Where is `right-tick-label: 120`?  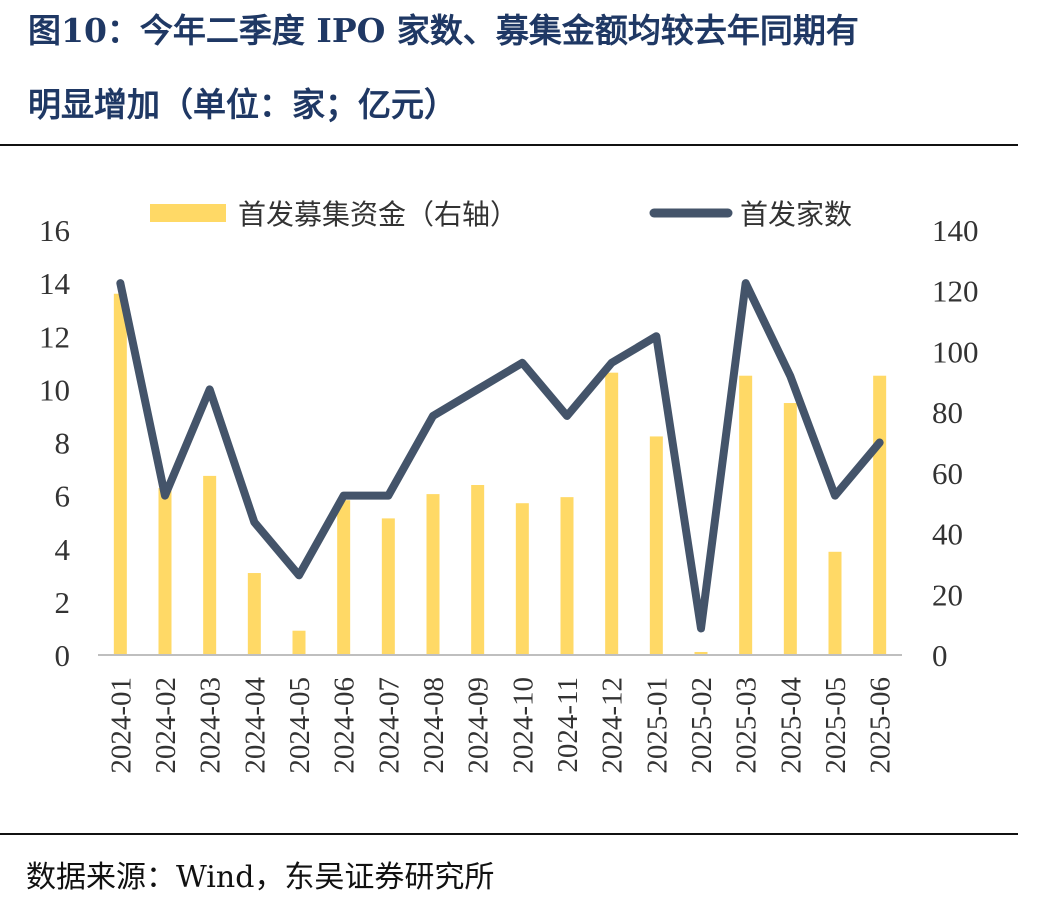
right-tick-label: 120 is located at coordinates (955, 291).